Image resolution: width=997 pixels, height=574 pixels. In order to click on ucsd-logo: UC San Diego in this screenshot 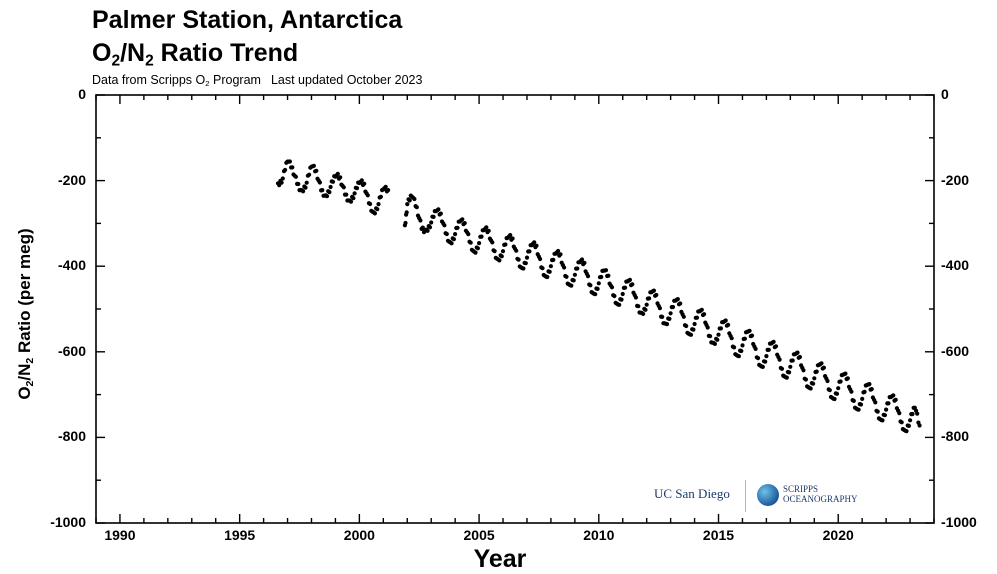, I will do `click(692, 493)`.